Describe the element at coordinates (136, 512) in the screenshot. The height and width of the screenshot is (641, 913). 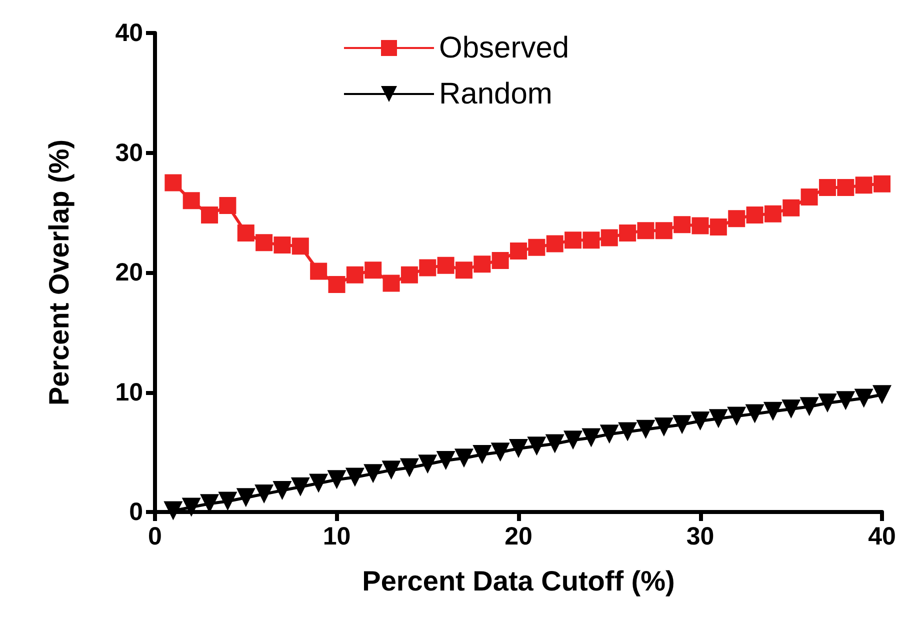
I see `y-tick-label: 0` at that location.